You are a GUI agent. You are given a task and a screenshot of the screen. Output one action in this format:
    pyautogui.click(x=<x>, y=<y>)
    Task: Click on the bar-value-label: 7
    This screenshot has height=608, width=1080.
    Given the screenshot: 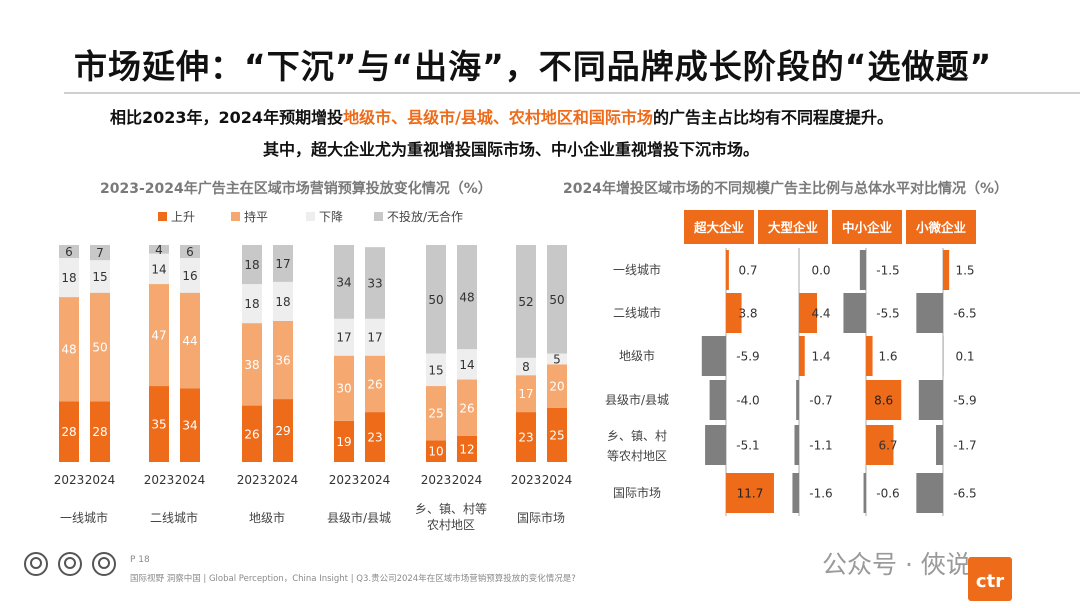 What is the action you would take?
    pyautogui.click(x=100, y=253)
    